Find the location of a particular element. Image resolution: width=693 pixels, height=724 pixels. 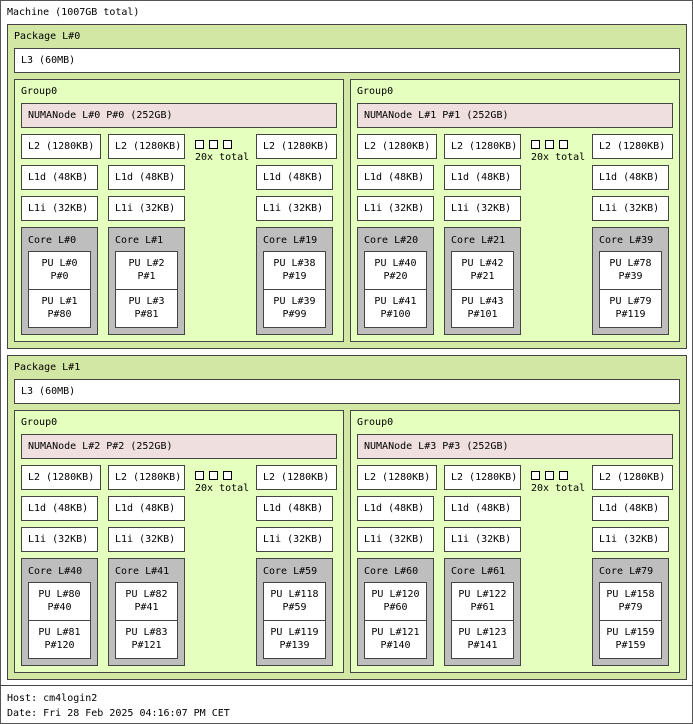

pu-box: PU L#80 P#40 is located at coordinates (59, 601).